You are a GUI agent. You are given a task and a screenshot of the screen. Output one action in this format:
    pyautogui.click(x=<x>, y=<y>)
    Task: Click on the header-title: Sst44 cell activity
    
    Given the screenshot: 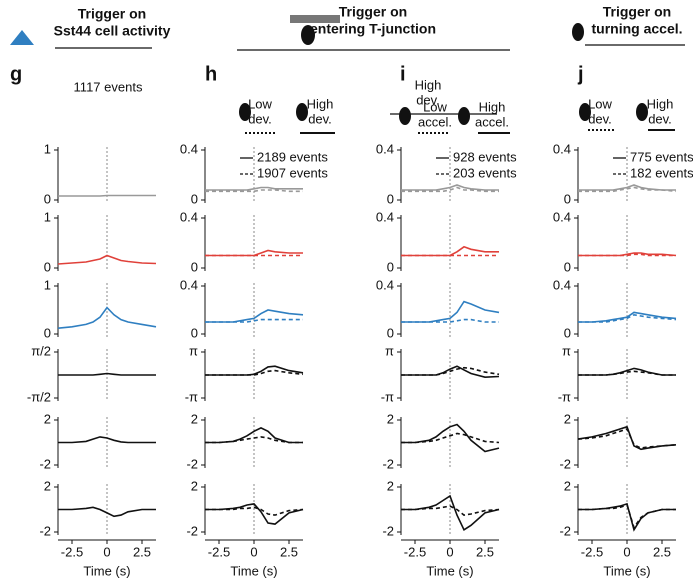 What is the action you would take?
    pyautogui.click(x=112, y=31)
    